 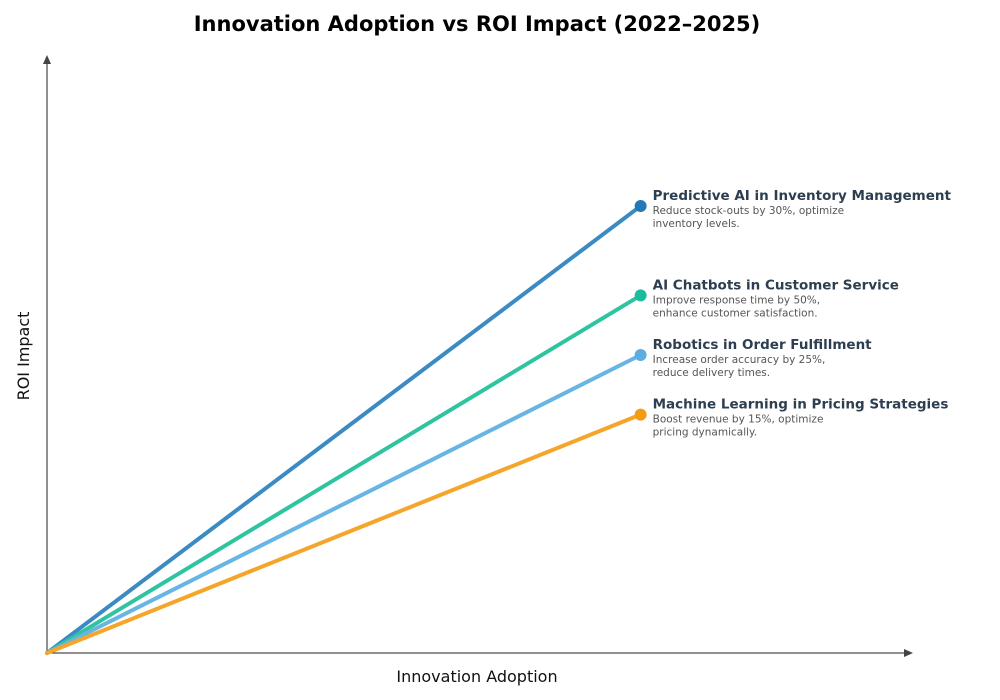 What do you see at coordinates (738, 420) in the screenshot?
I see `series-description: Boost revenue by 15%, optimize` at bounding box center [738, 420].